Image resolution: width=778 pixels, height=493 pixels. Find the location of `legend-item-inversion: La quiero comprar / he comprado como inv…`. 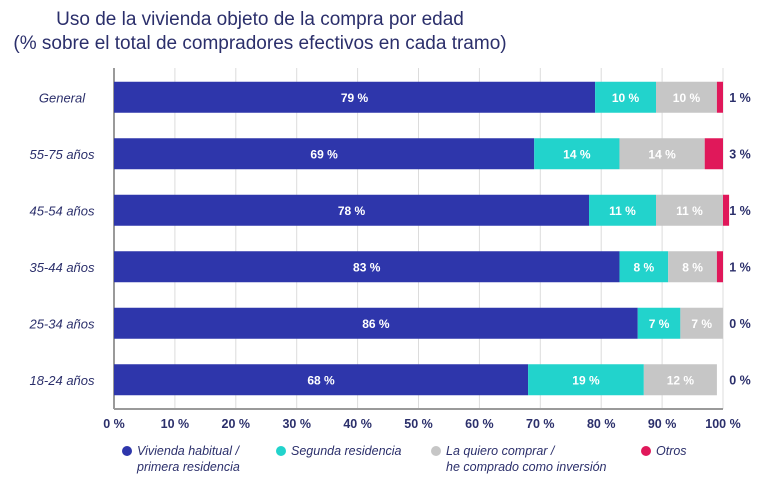

legend-item-inversion: La quiero comprar / he comprado como inv… is located at coordinates (519, 459).